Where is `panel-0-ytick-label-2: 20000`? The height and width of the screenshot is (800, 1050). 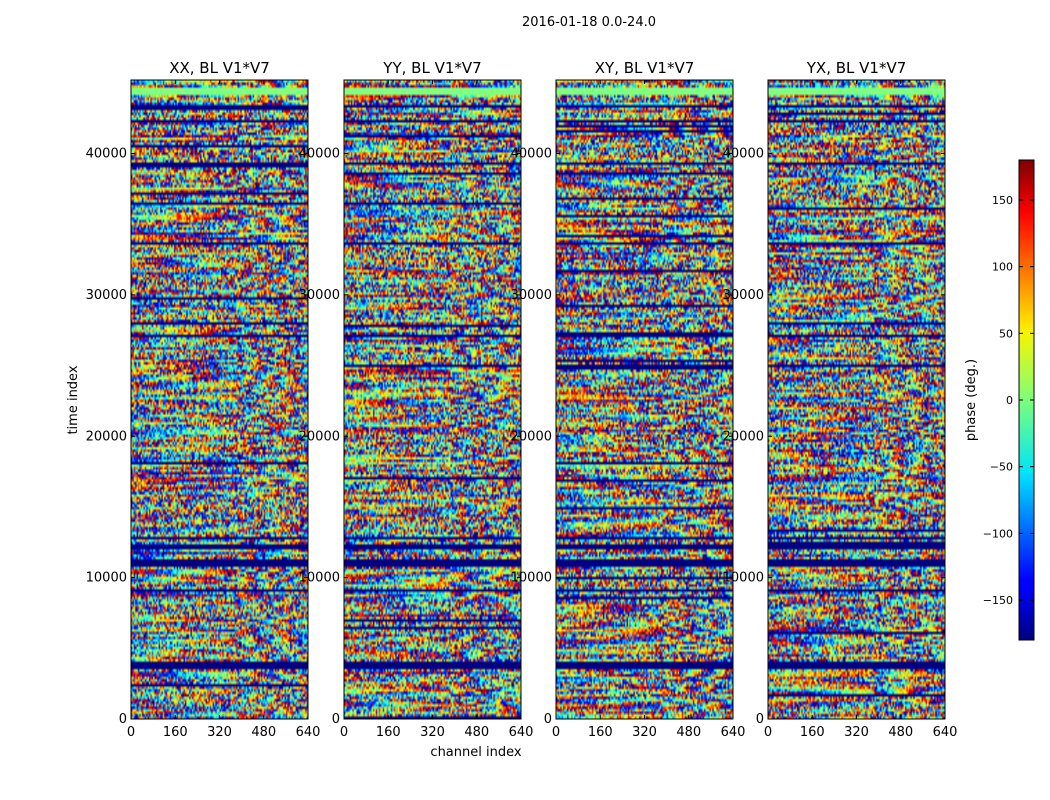 panel-0-ytick-label-2: 20000 is located at coordinates (106, 436).